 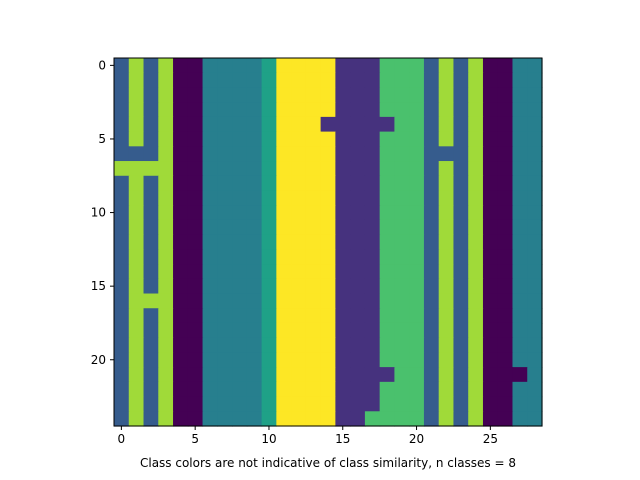 I want to click on x-tick-label: 0, so click(x=122, y=439).